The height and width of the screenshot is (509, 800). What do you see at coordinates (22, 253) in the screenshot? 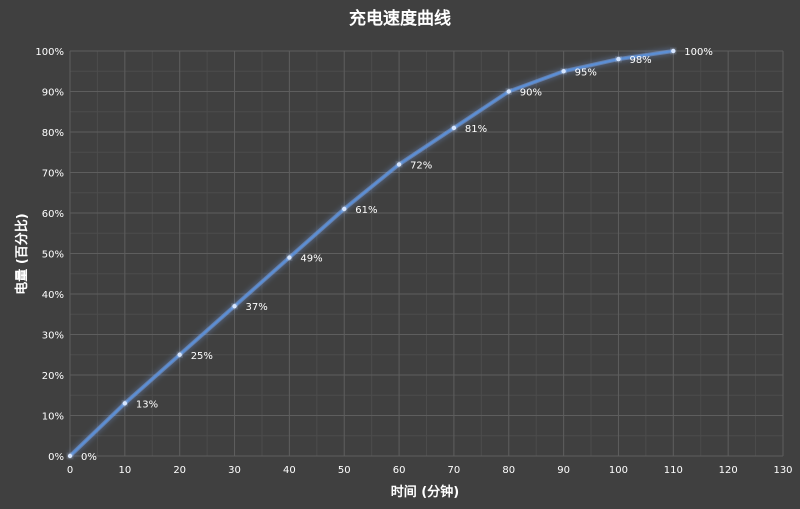
I see `y-axis-title: 电量 (百分比)` at bounding box center [22, 253].